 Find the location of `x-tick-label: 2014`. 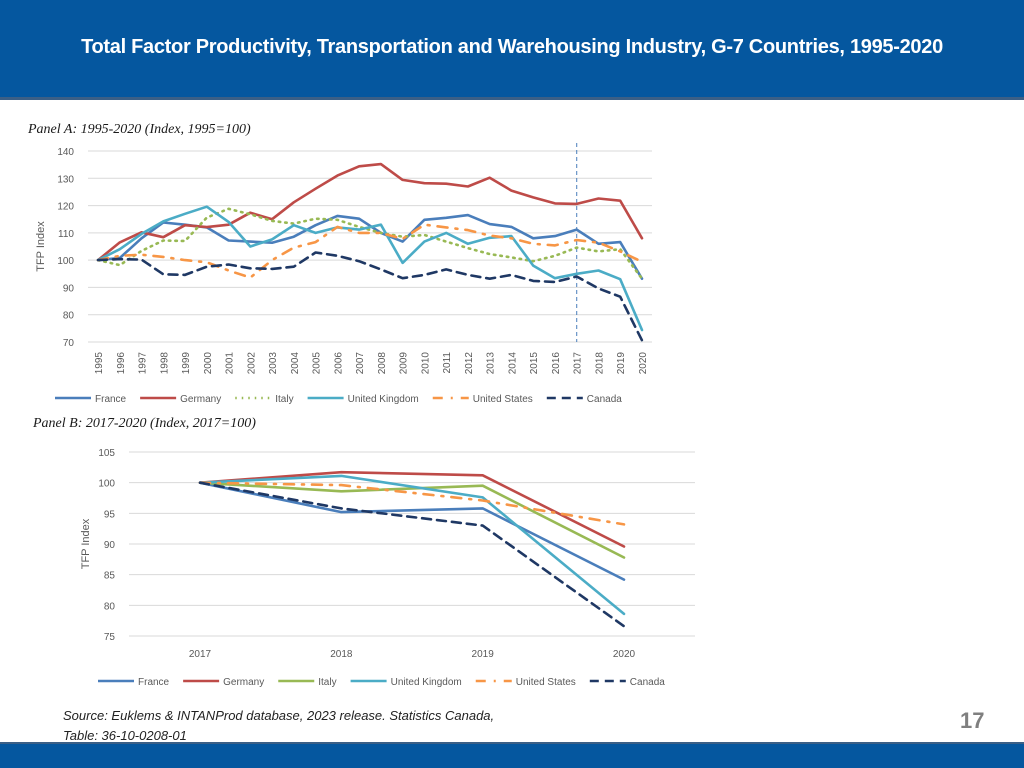

x-tick-label: 2014 is located at coordinates (512, 363).